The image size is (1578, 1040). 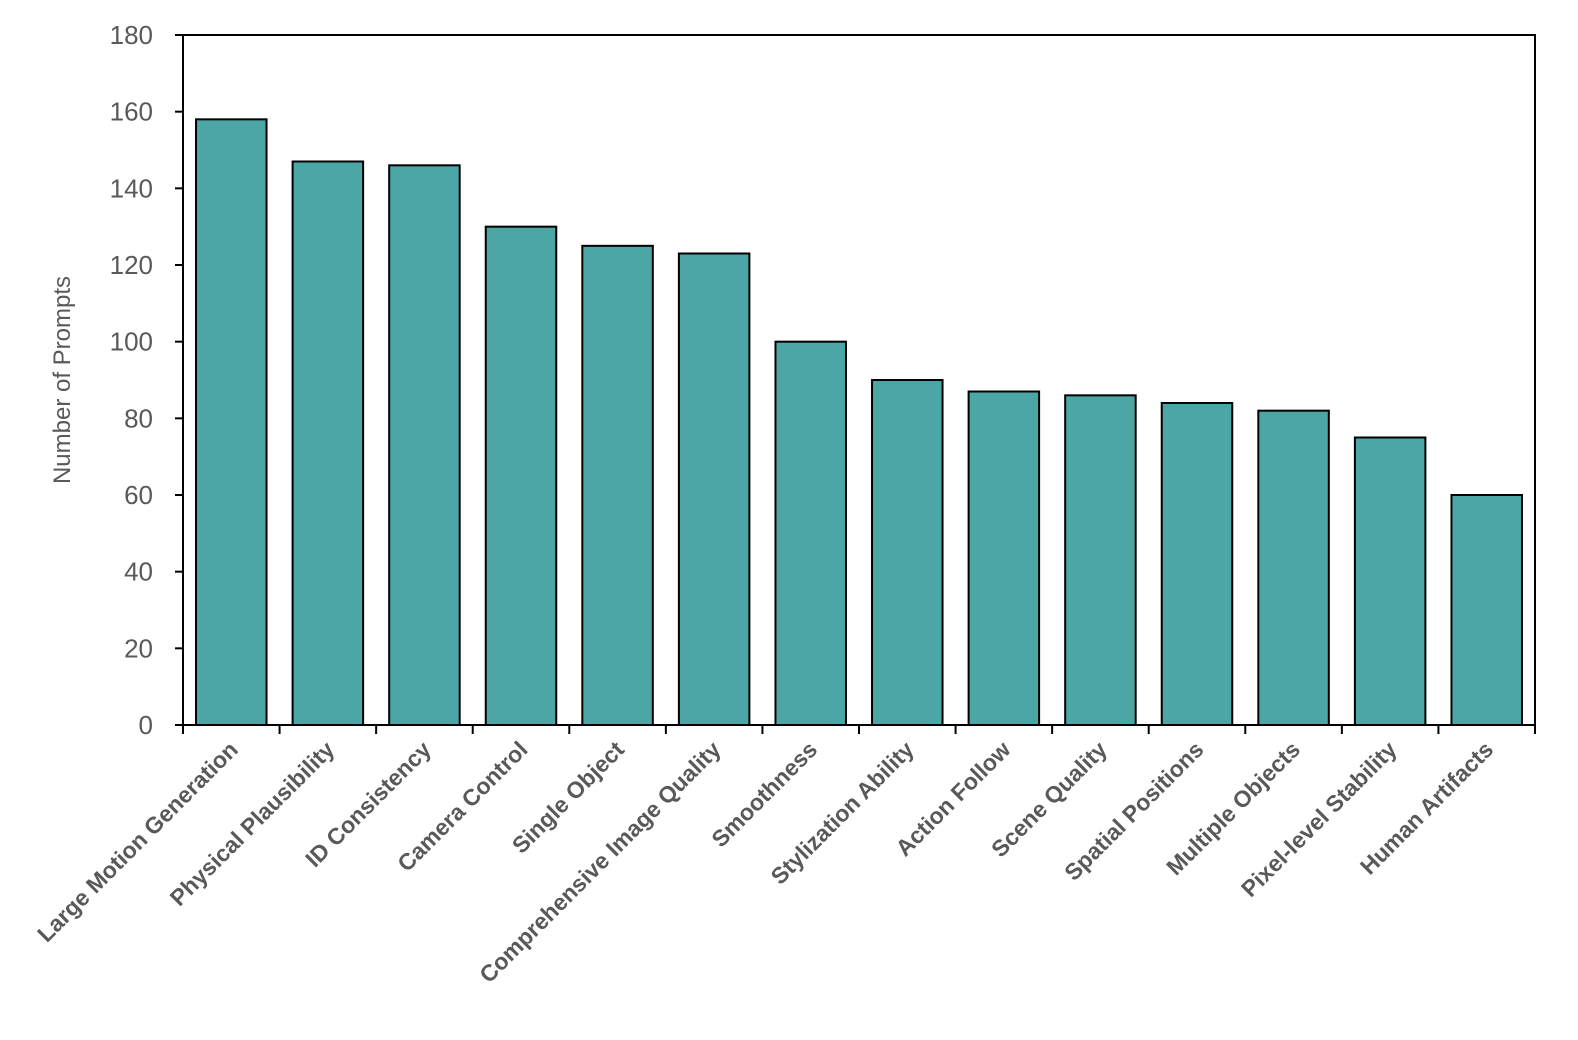 I want to click on y-tick-label-6: 120, so click(x=131, y=265).